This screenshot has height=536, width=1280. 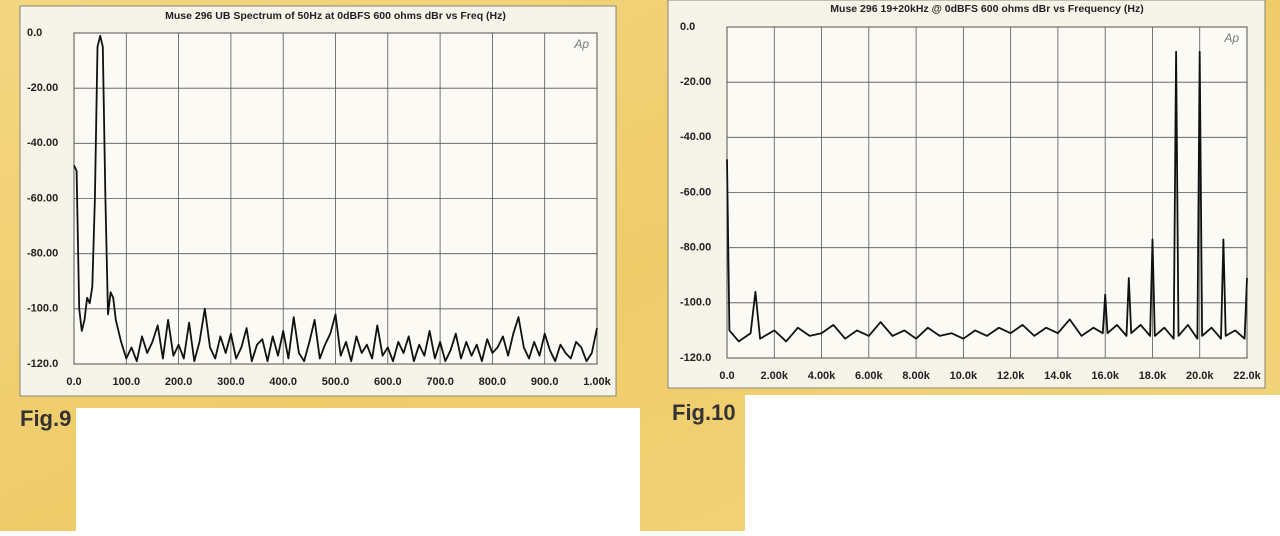 What do you see at coordinates (388, 382) in the screenshot?
I see `x-tick-label: 600.0` at bounding box center [388, 382].